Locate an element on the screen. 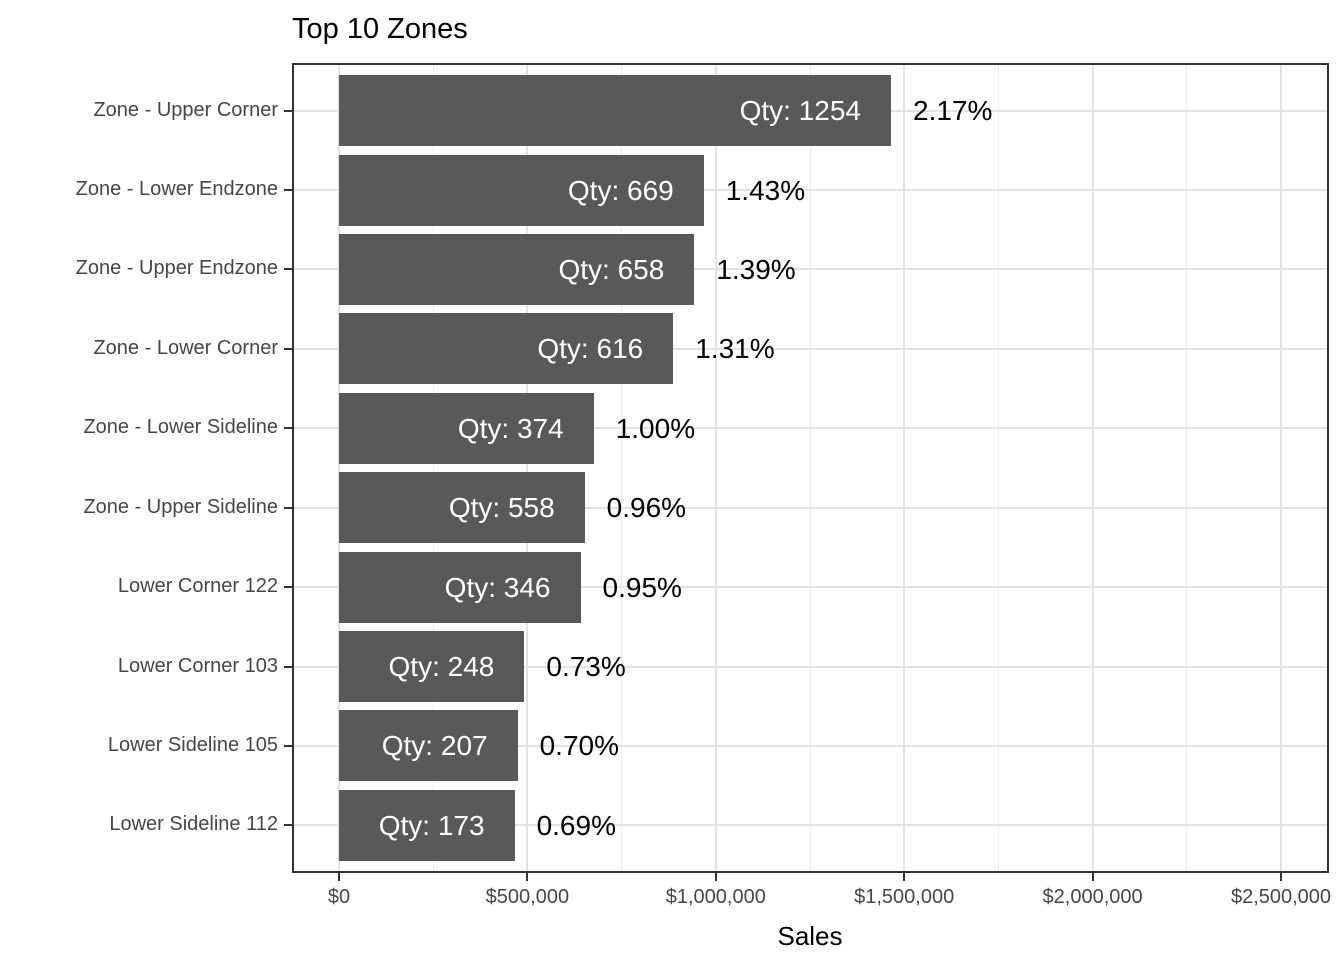 The height and width of the screenshot is (960, 1344). bar-qty-label: Qty: 173 is located at coordinates (431, 825).